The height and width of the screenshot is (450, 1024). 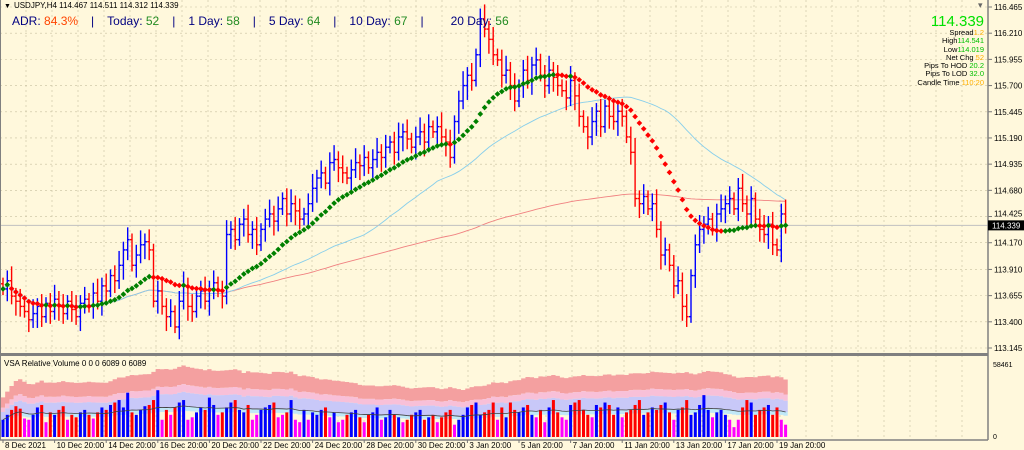 I want to click on x-tick-label: 13 Jan 20:00, so click(x=699, y=445).